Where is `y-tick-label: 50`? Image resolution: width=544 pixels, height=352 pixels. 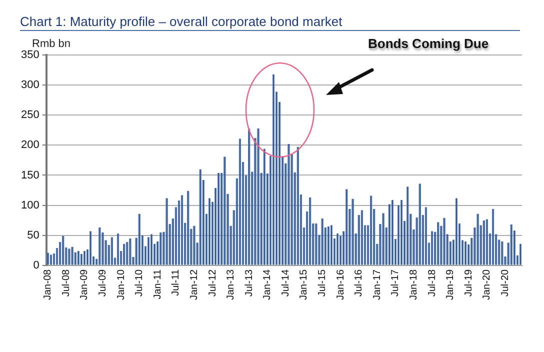 y-tick-label: 50 is located at coordinates (33, 235).